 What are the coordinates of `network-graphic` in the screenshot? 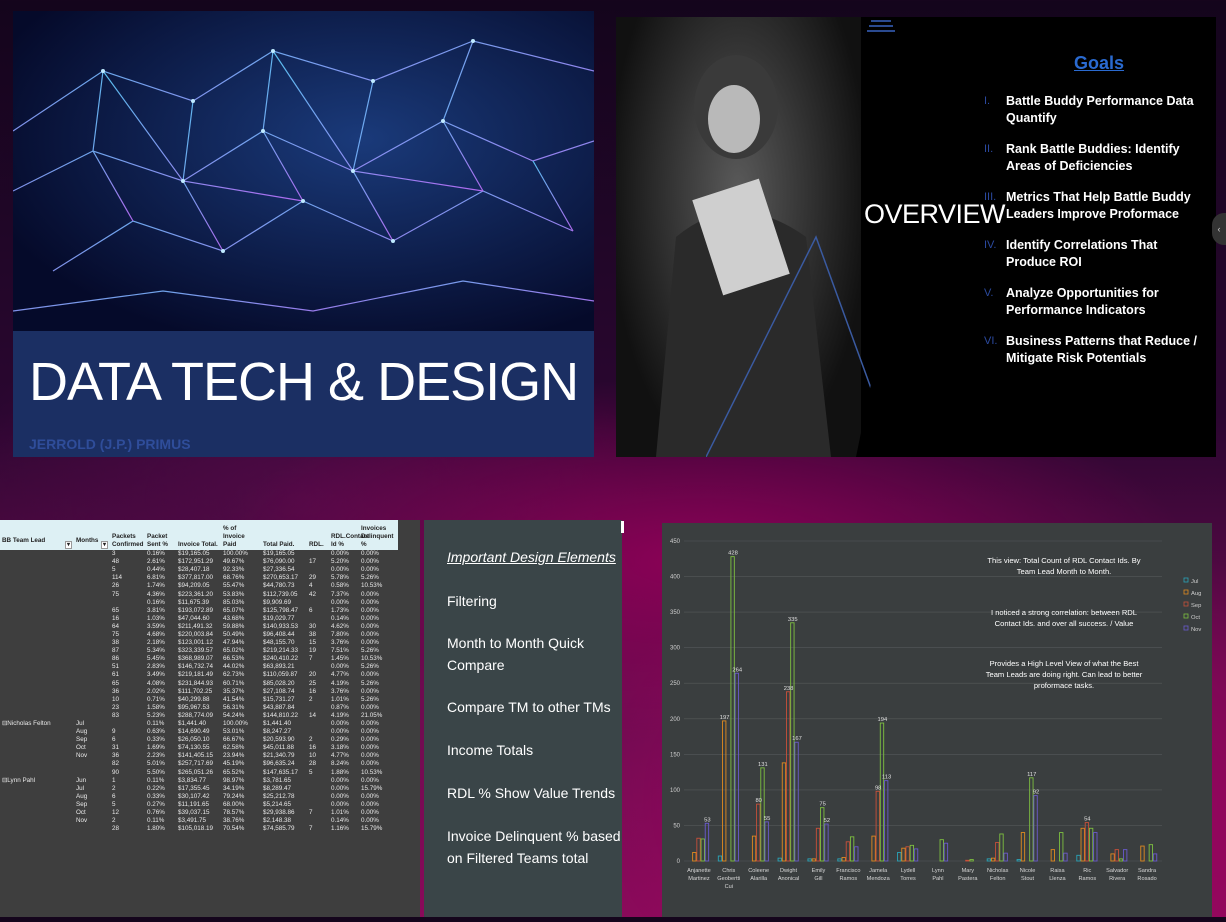 It's located at (303, 175).